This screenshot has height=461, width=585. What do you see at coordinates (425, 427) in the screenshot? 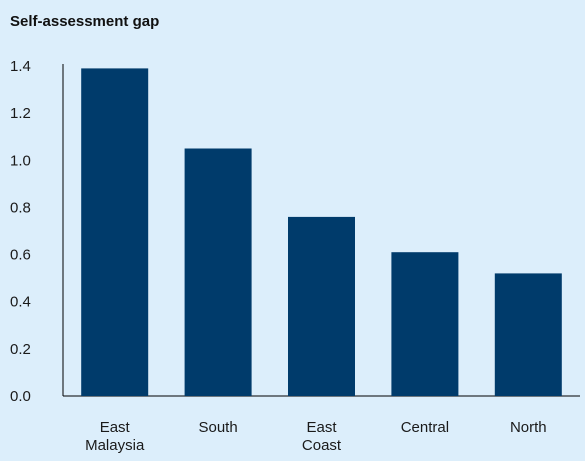
I see `x-category-label: Central` at bounding box center [425, 427].